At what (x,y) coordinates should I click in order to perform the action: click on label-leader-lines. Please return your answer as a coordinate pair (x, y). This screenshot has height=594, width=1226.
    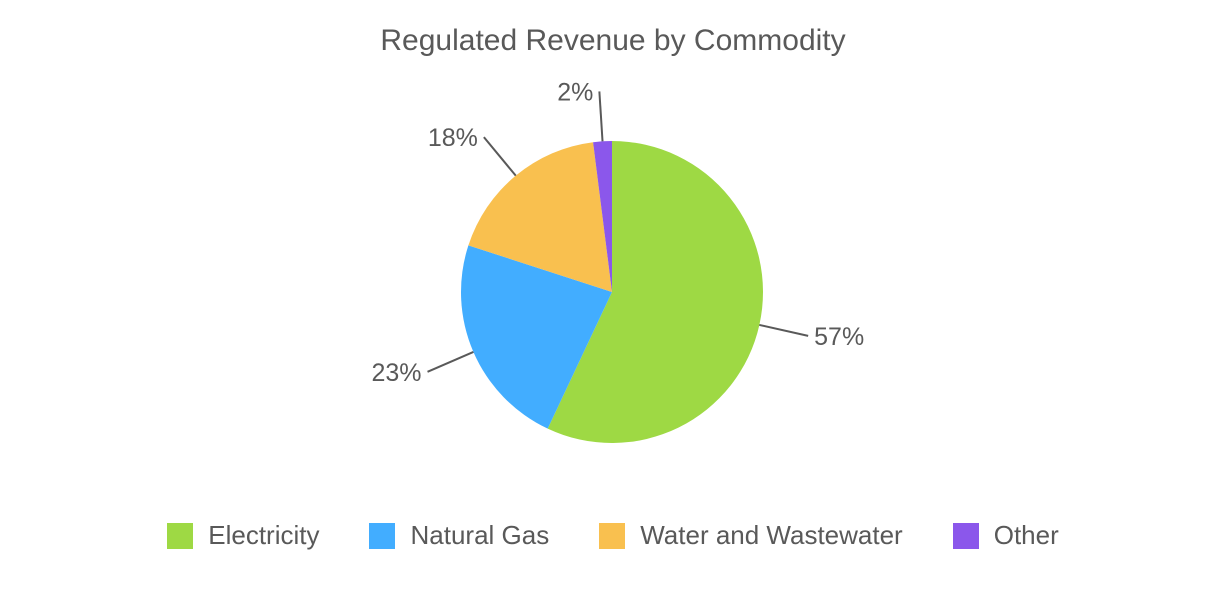
    Looking at the image, I should click on (618, 232).